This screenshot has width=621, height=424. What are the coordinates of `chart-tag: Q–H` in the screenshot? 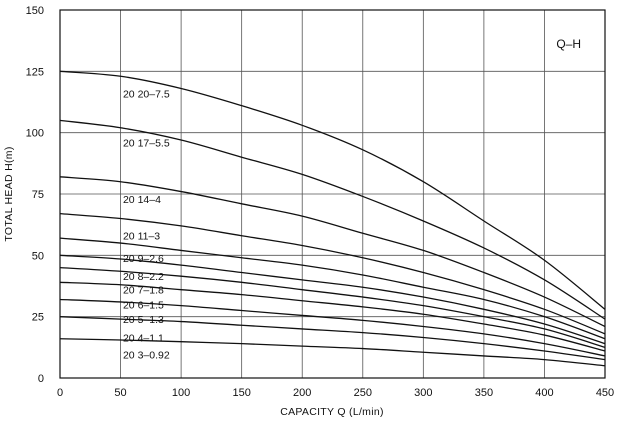 It's located at (568, 44).